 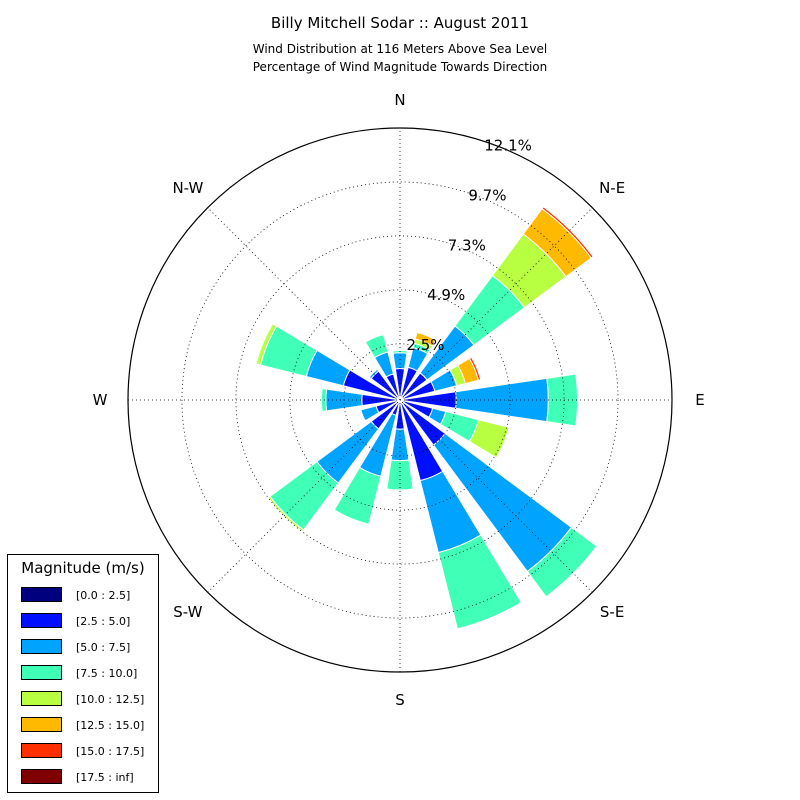 I want to click on legend-label-7: [17.5 : inf], so click(x=105, y=777).